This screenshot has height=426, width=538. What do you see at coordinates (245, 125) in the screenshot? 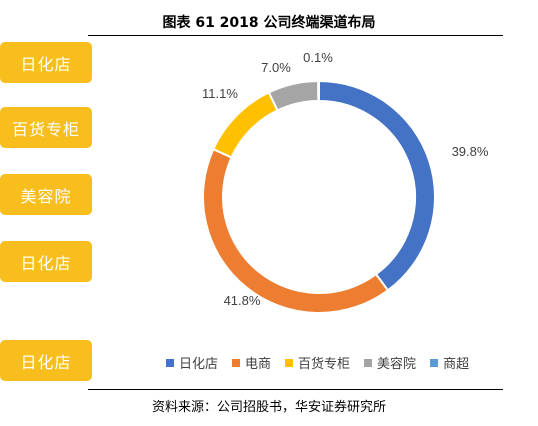
I see `slice-baihuo` at bounding box center [245, 125].